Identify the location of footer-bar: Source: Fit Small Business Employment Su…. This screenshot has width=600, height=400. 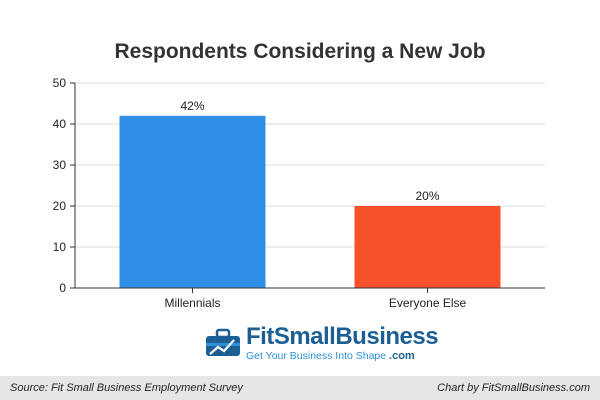
(300, 388).